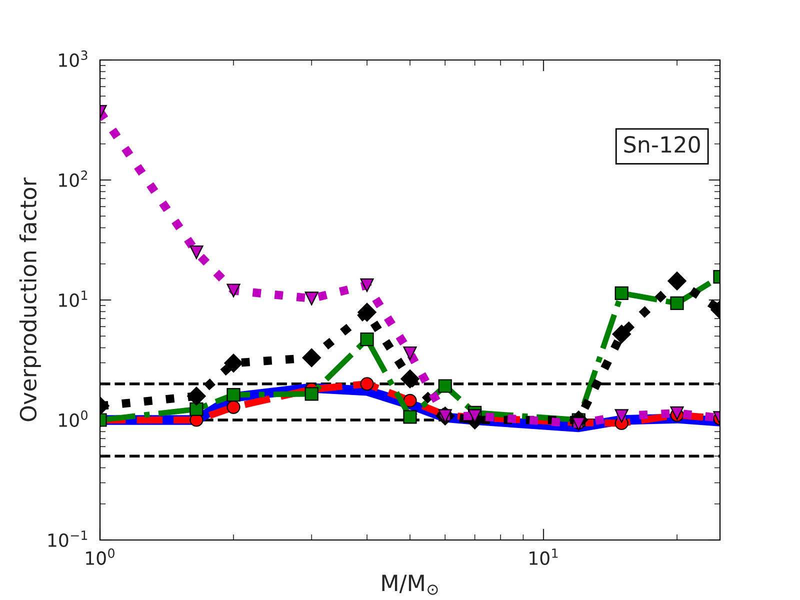  Describe the element at coordinates (30, 300) in the screenshot. I see `y-axis-title: Overproduction factor` at that location.